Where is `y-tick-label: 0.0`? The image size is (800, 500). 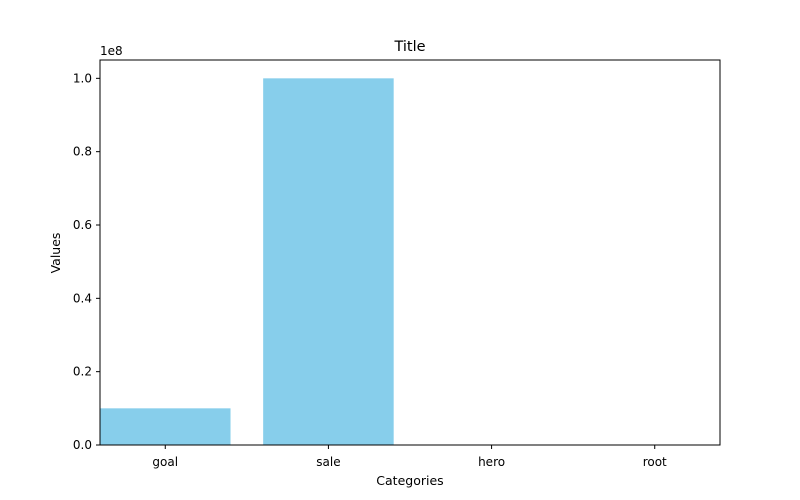
y-tick-label: 0.0 is located at coordinates (82, 445).